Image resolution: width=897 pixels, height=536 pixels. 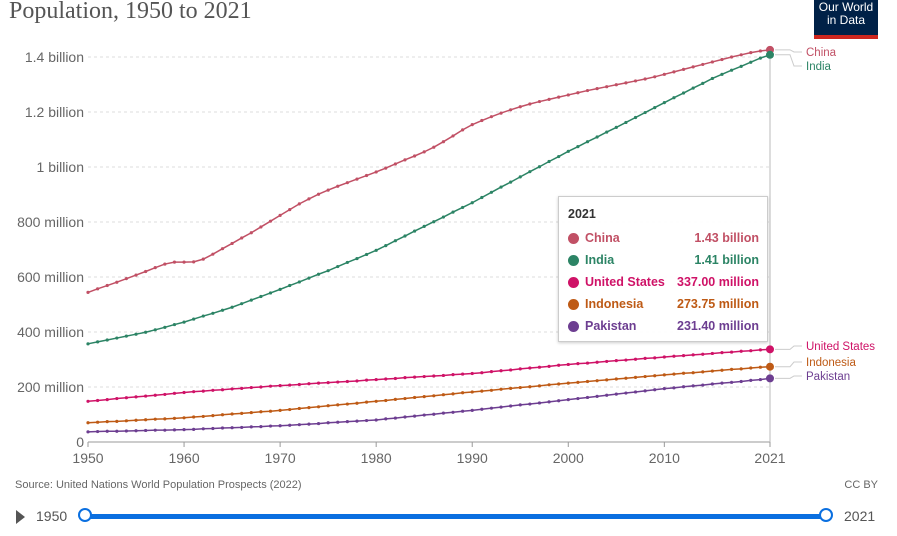 I want to click on tooltip-row: China 1.43 billion, so click(x=663, y=238).